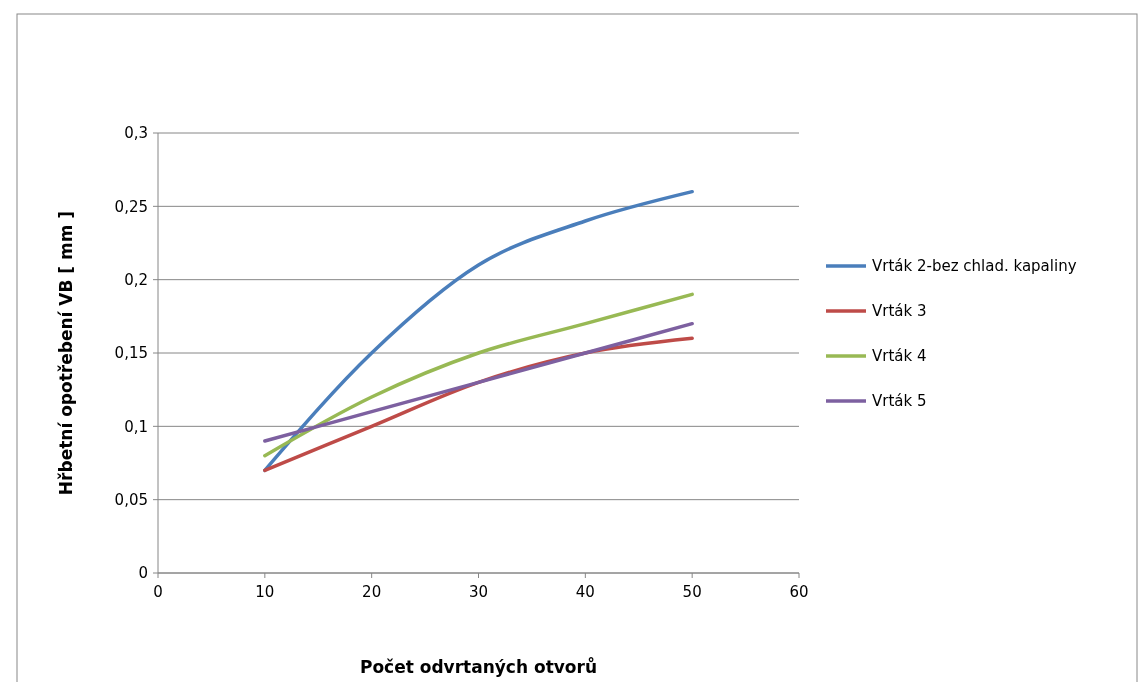  Describe the element at coordinates (899, 401) in the screenshot. I see `legend-label: Vrták 5` at that location.